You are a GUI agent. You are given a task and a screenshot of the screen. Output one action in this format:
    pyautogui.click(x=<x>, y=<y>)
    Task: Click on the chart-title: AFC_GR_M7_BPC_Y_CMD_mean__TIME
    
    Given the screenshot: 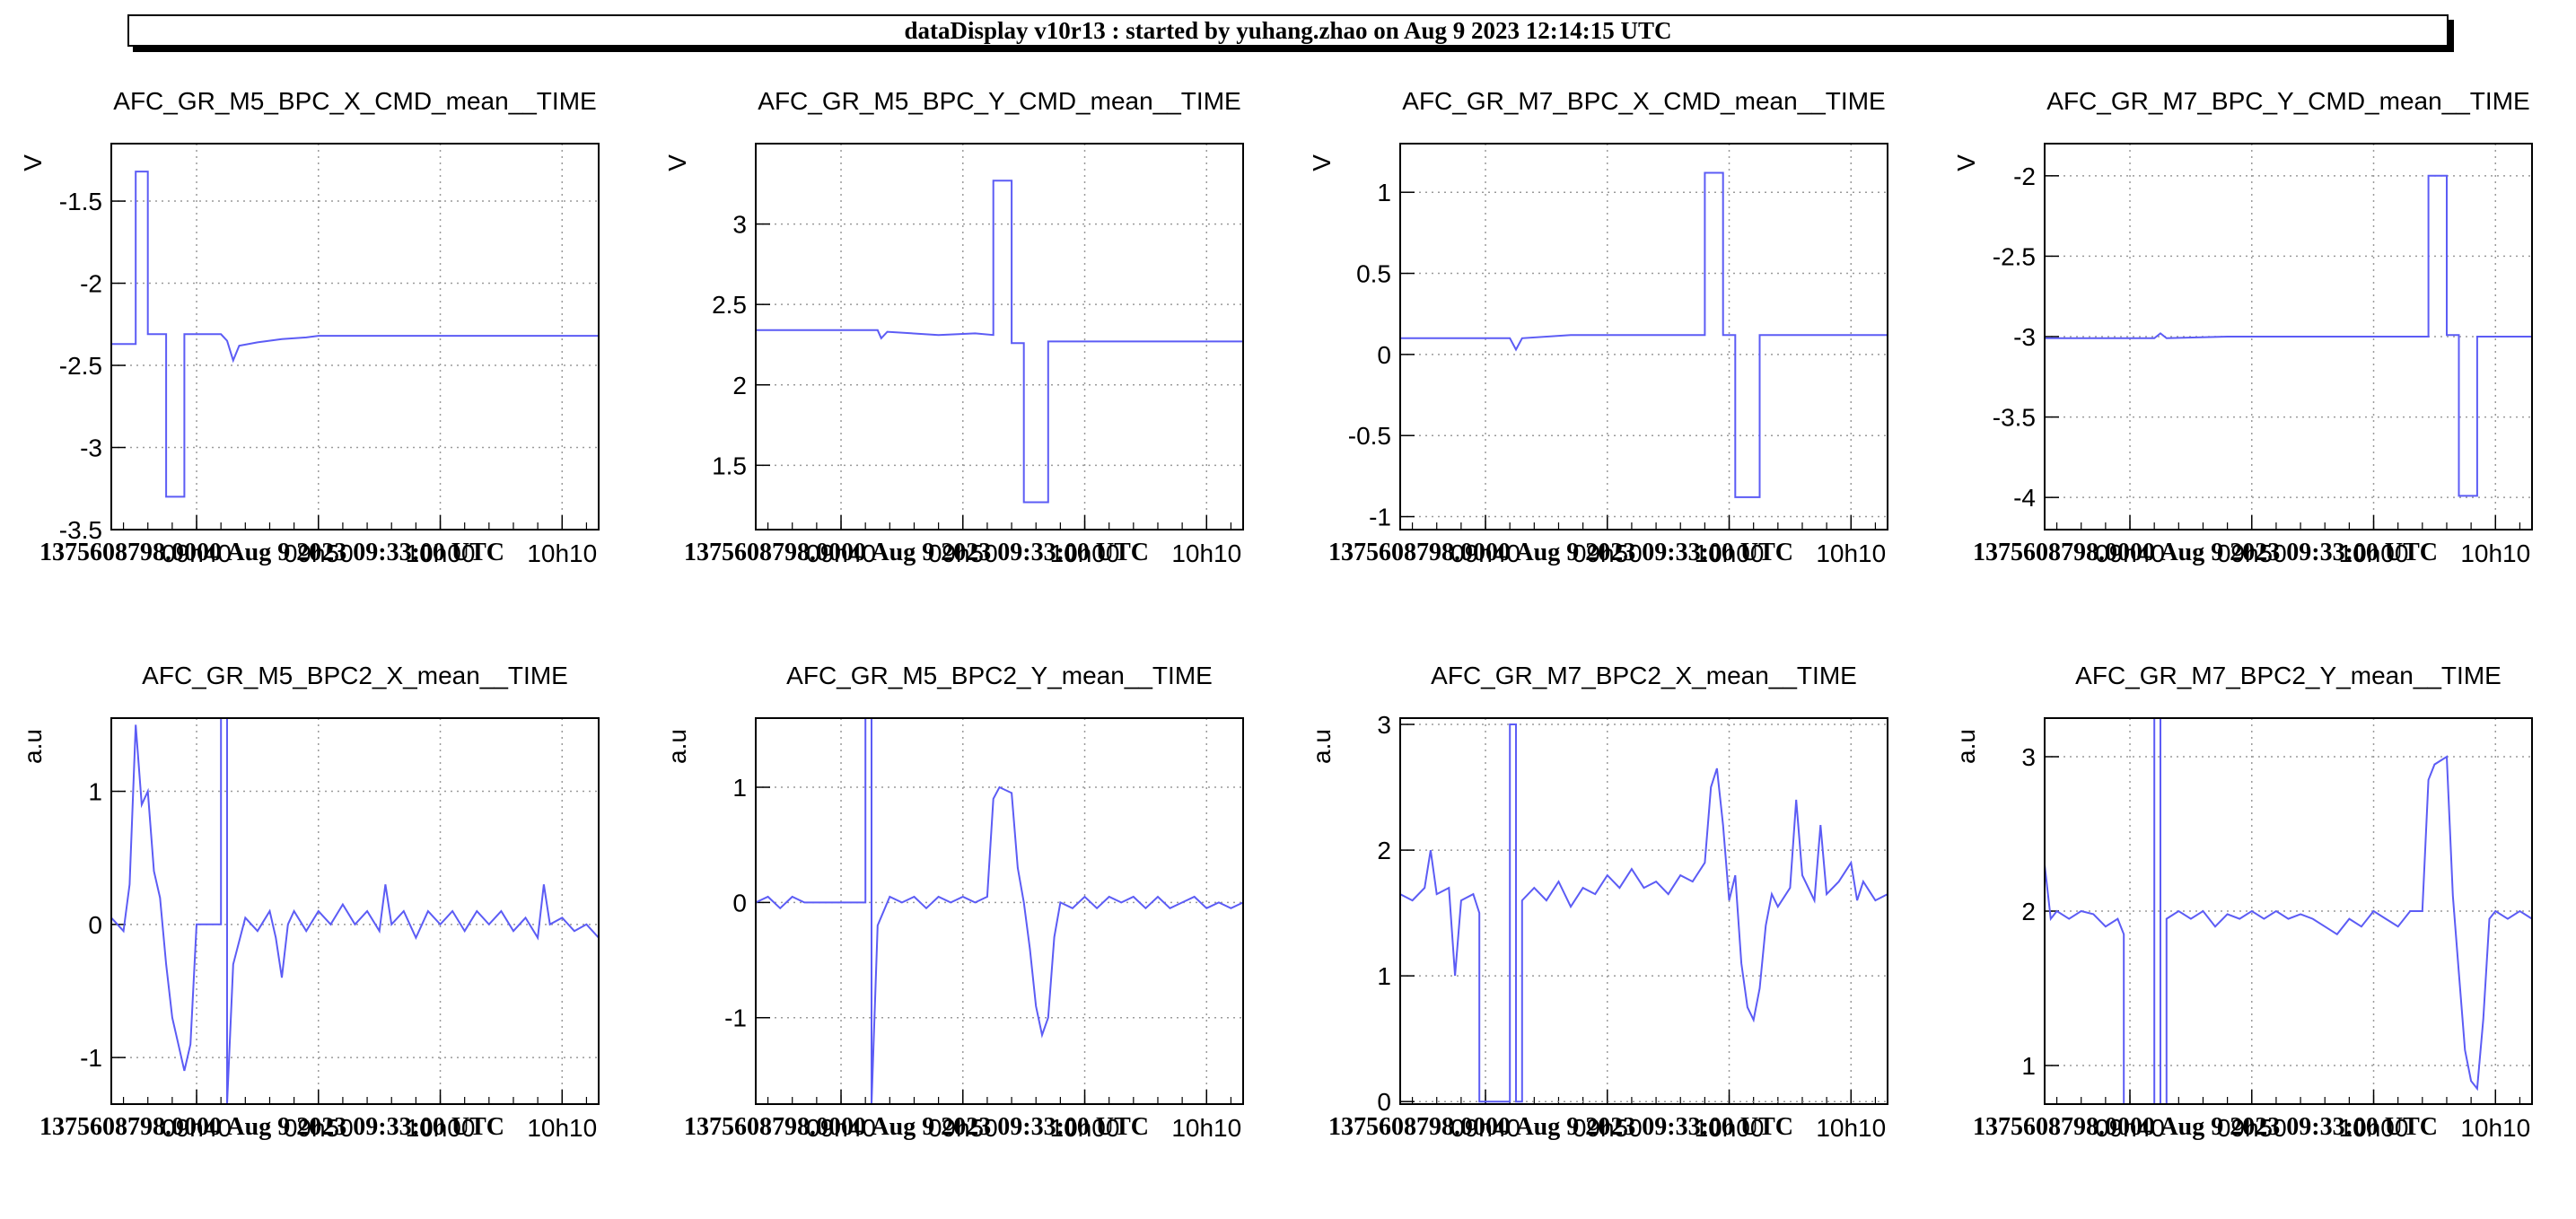 What is the action you would take?
    pyautogui.click(x=2287, y=101)
    